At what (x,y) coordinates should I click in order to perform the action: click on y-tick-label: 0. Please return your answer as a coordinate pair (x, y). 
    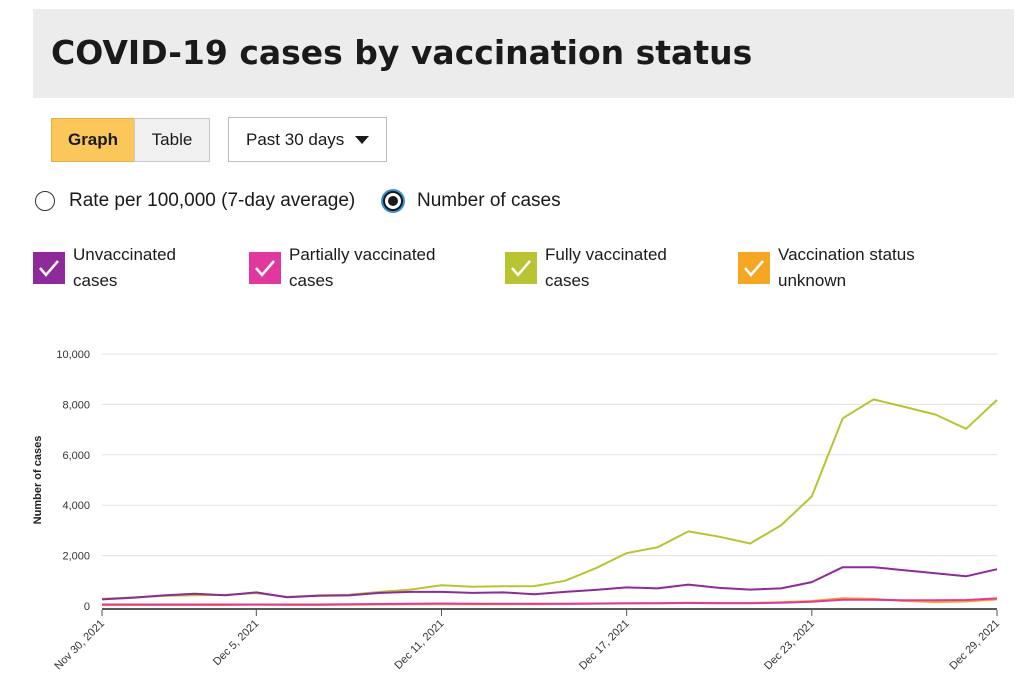
    Looking at the image, I should click on (87, 607).